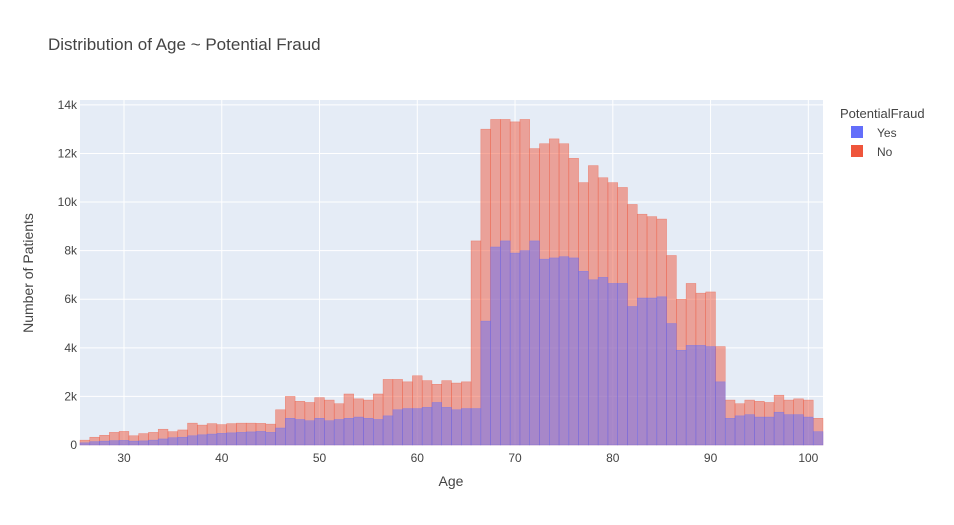  I want to click on y-tick-label: 12k, so click(68, 153).